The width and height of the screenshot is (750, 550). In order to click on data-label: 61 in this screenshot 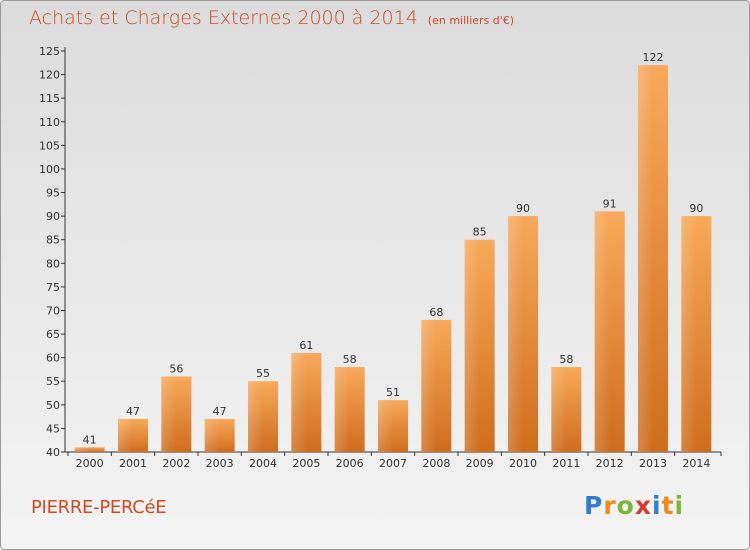, I will do `click(306, 345)`.